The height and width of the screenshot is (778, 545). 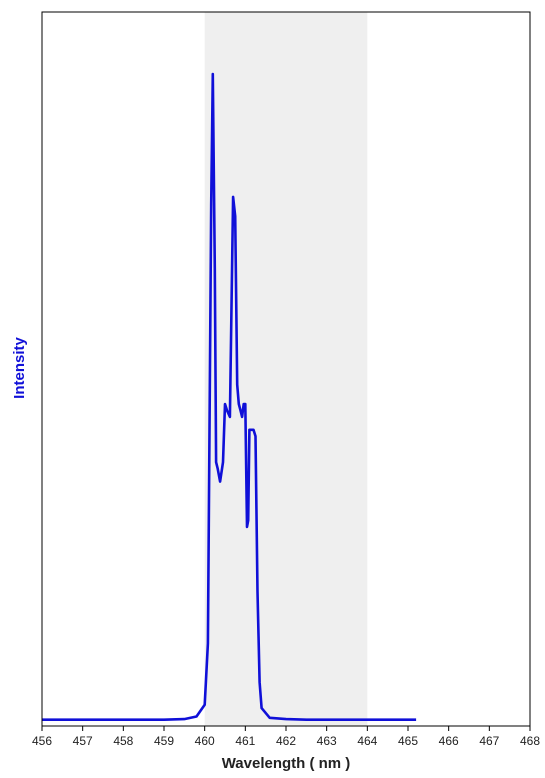 I want to click on x-axis-ticks, so click(x=286, y=728).